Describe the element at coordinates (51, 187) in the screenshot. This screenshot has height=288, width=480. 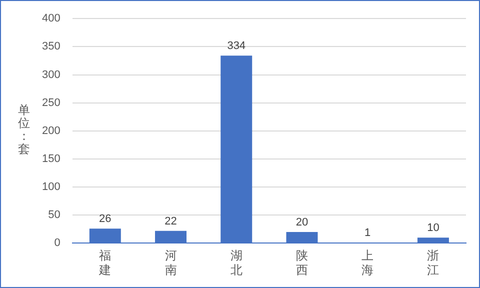
I see `y-tick-label: 100` at that location.